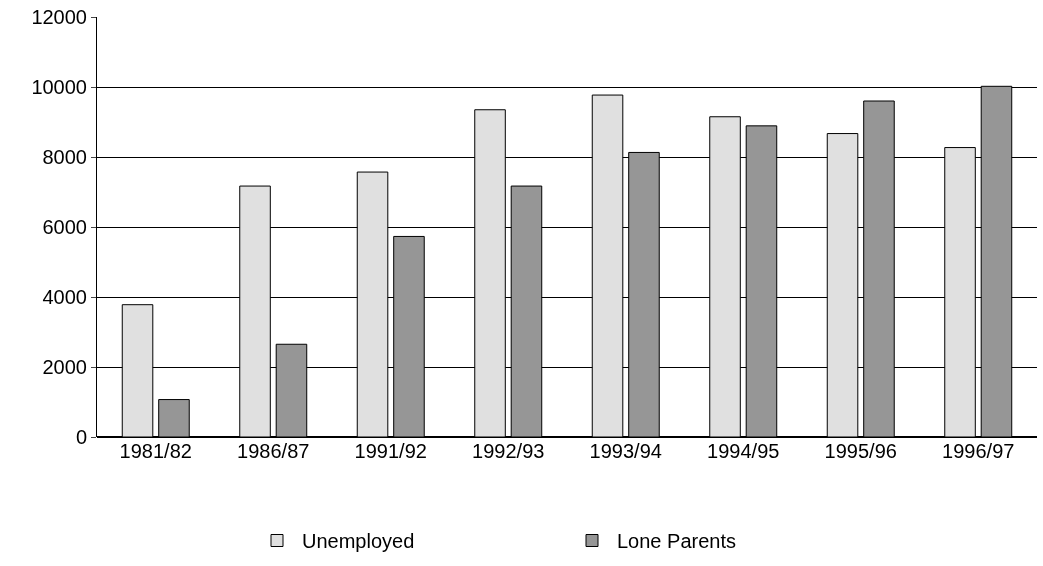  I want to click on x-tick-label: 1996/97, so click(978, 451).